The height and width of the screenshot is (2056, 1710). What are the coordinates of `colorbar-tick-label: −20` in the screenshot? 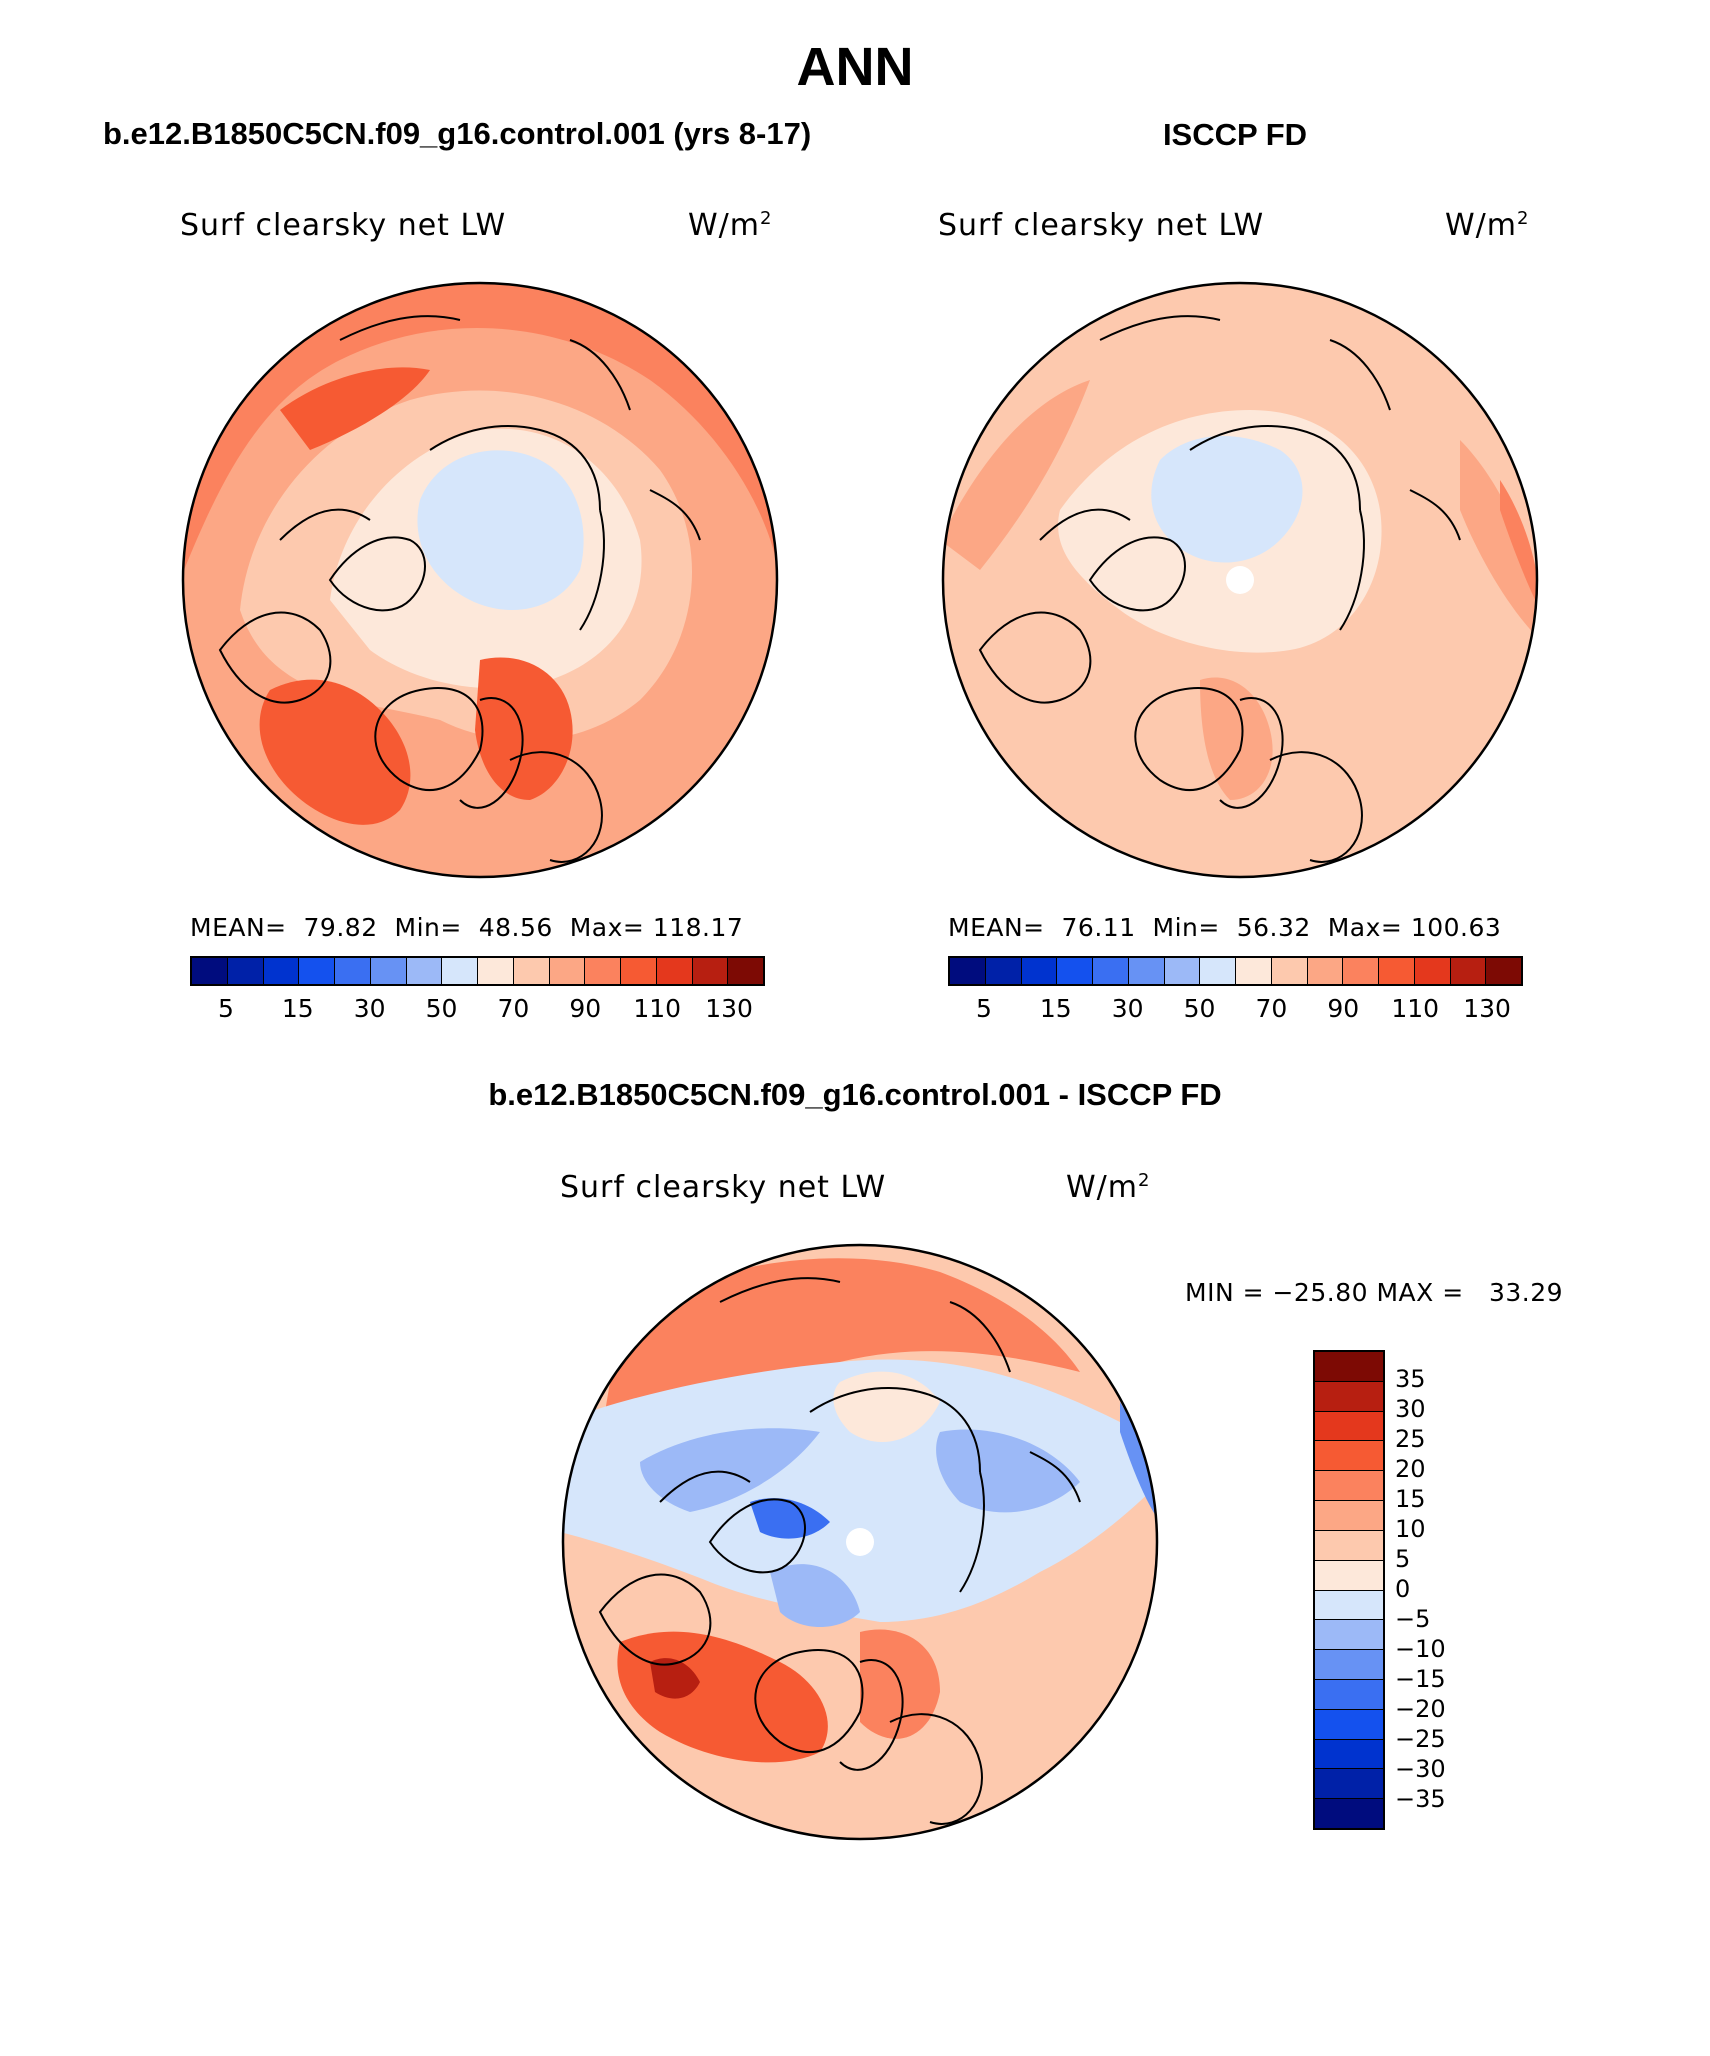 It's located at (1420, 1709).